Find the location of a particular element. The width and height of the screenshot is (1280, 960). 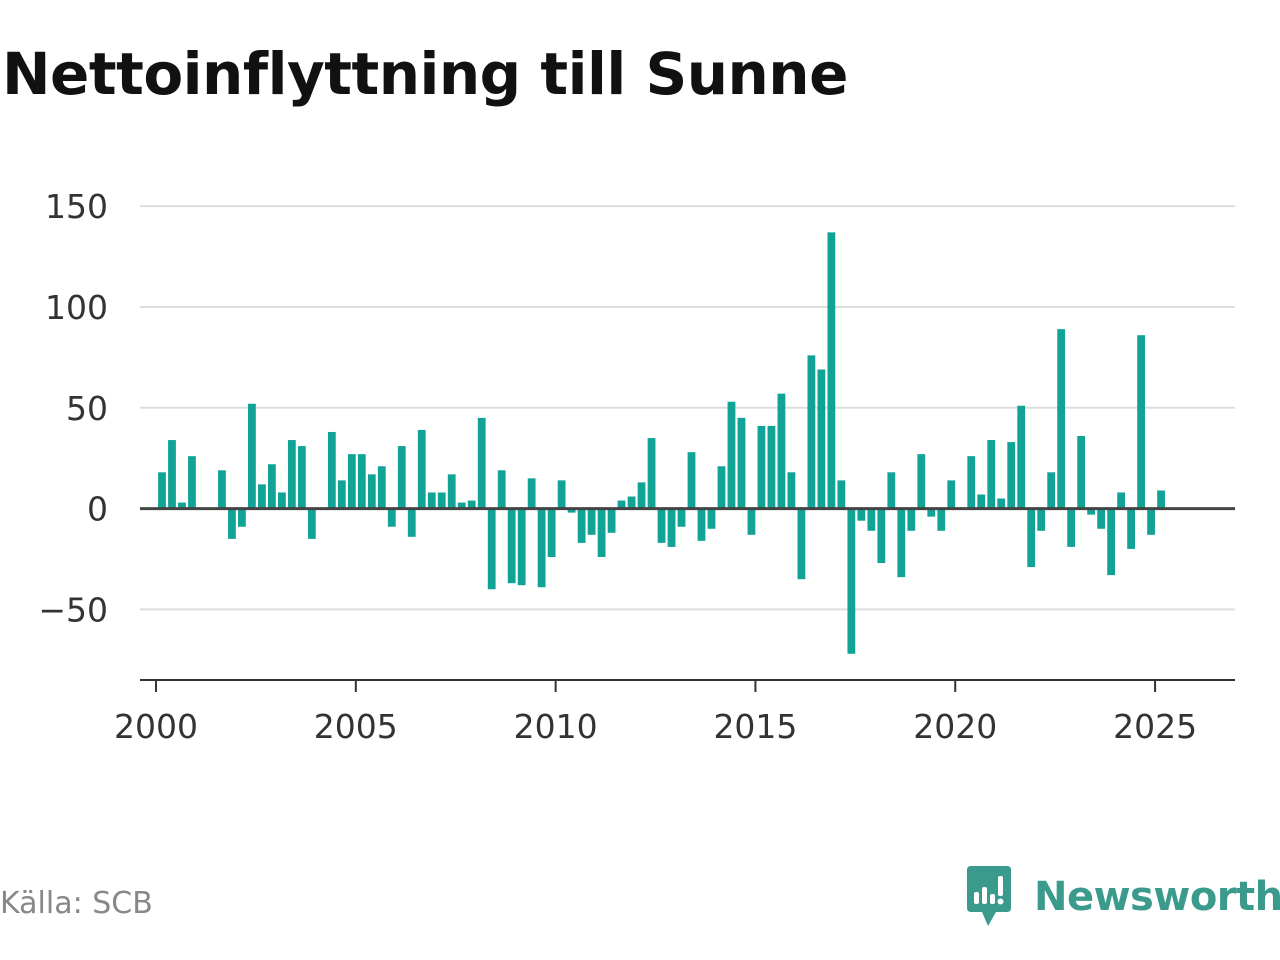

y-tick-label: 150 is located at coordinates (76, 206).